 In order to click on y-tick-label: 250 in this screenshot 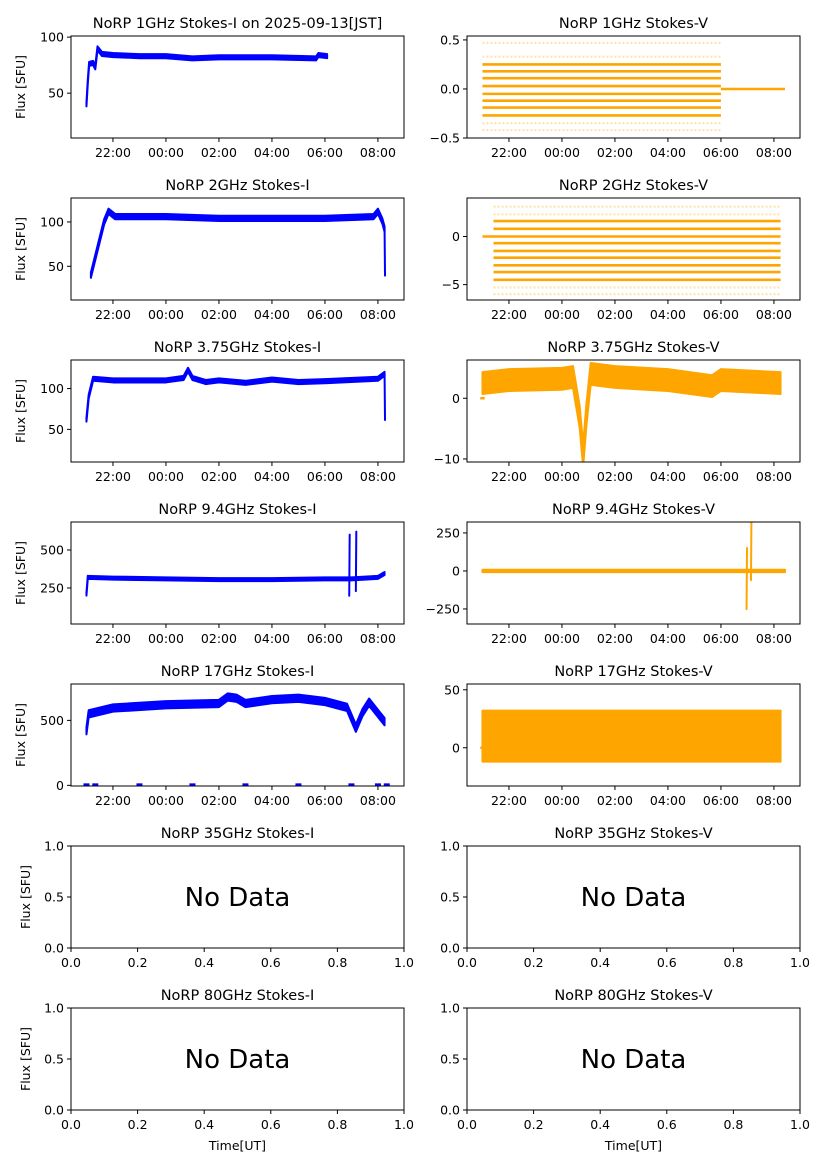, I will do `click(52, 587)`.